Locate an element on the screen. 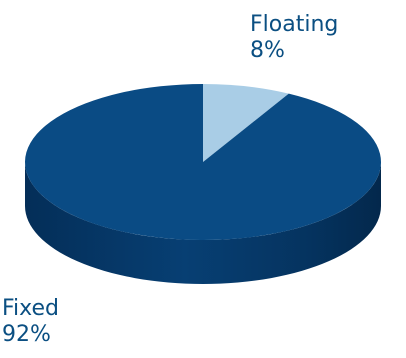  slice-value-fixed: 92% is located at coordinates (26, 334).